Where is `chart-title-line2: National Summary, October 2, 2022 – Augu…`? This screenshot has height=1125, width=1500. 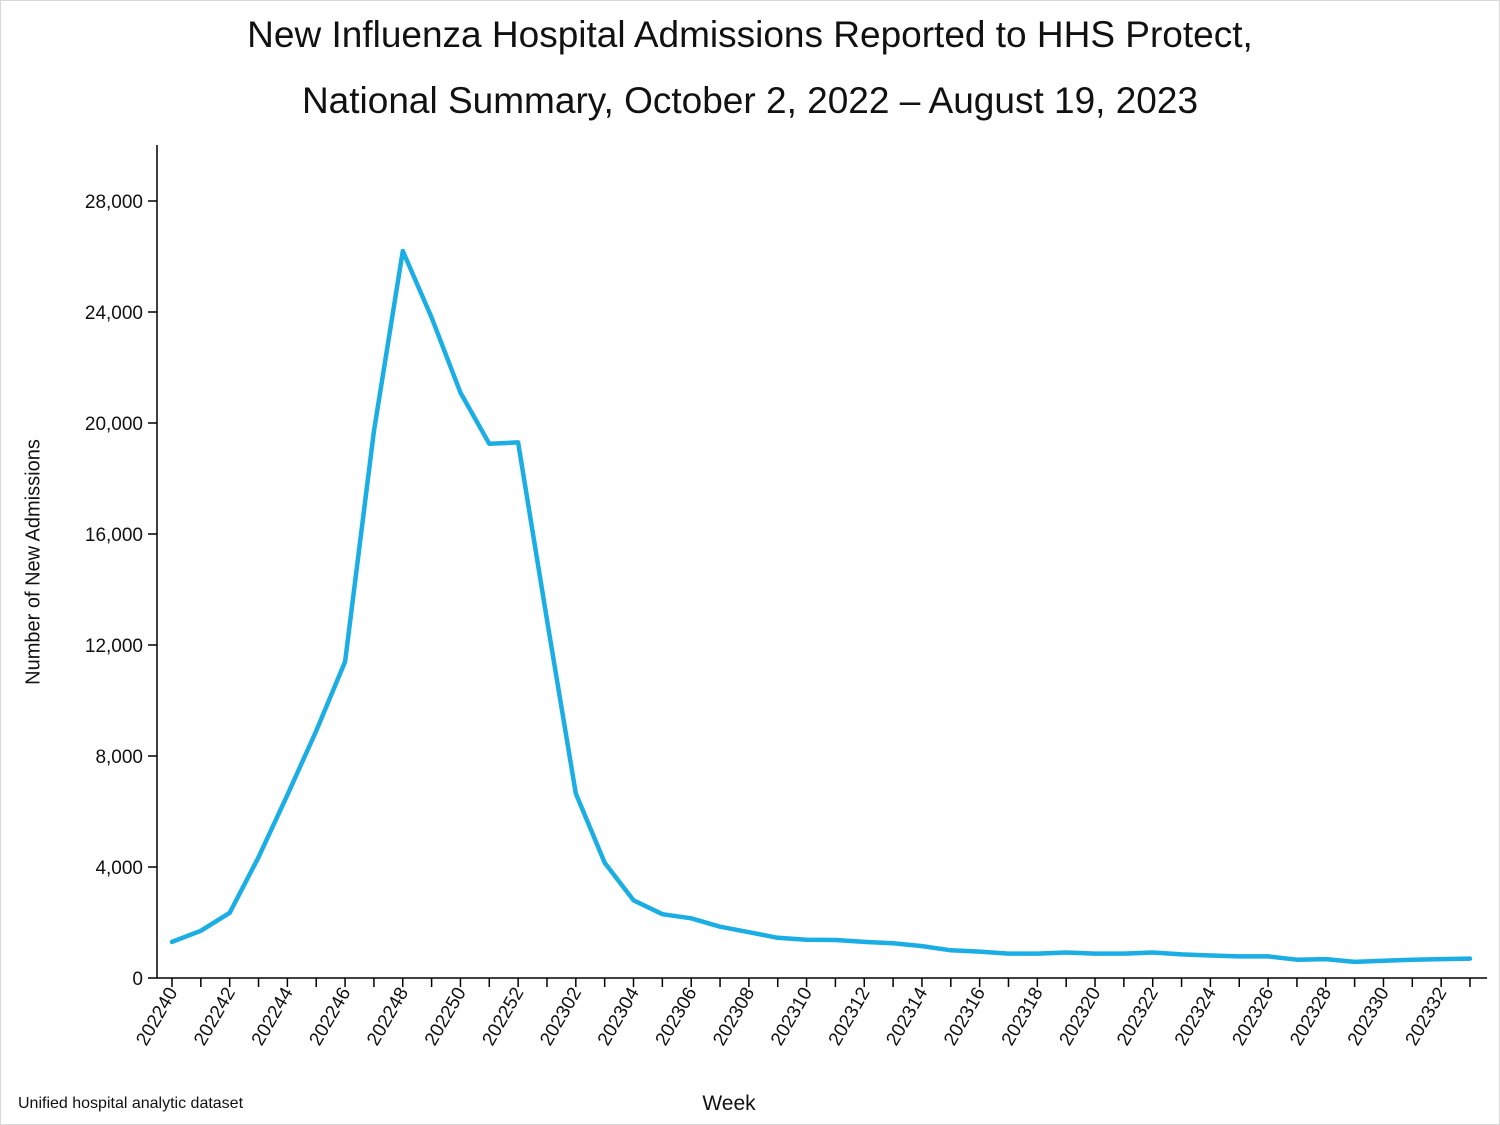 chart-title-line2: National Summary, October 2, 2022 – Augu… is located at coordinates (750, 100).